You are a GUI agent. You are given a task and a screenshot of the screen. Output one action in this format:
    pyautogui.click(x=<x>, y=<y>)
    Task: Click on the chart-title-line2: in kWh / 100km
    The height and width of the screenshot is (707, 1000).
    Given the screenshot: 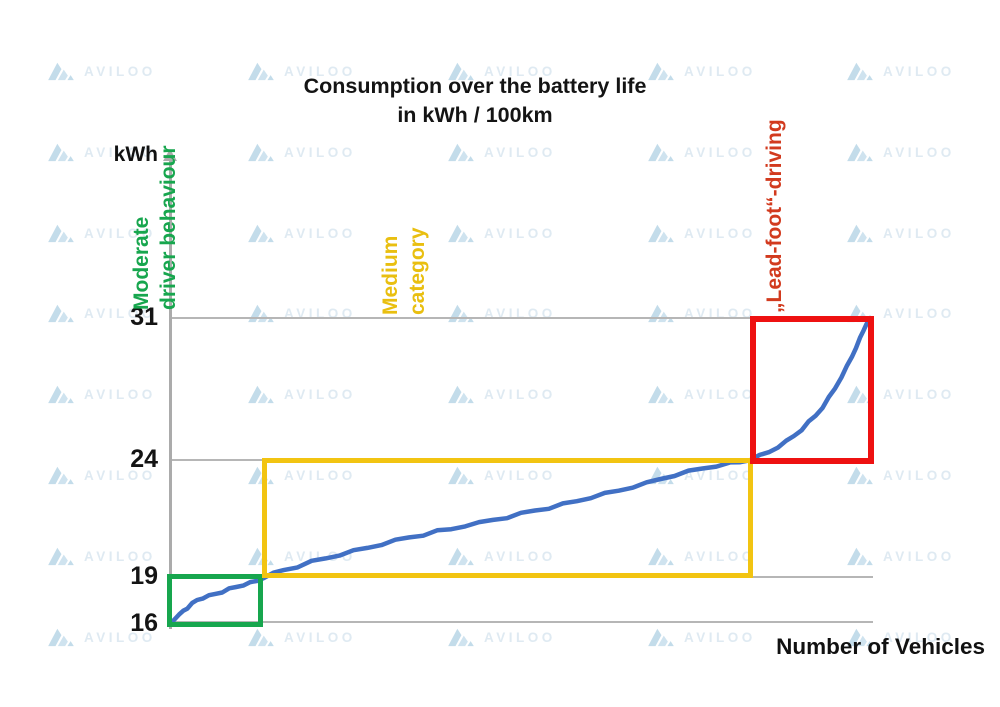 What is the action you would take?
    pyautogui.click(x=475, y=115)
    